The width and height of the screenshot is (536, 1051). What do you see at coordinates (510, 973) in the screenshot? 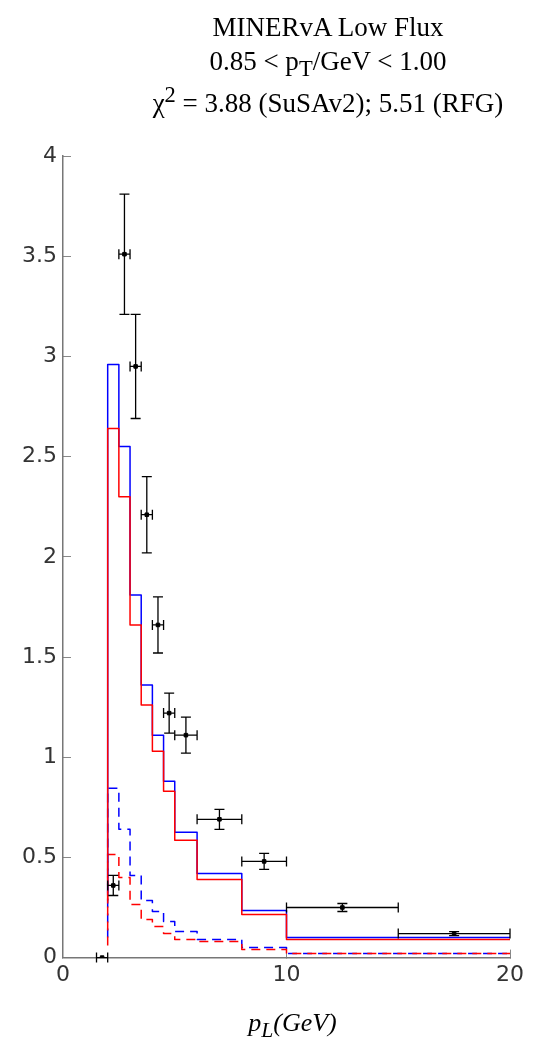
I see `x-tick-label: 20` at bounding box center [510, 973].